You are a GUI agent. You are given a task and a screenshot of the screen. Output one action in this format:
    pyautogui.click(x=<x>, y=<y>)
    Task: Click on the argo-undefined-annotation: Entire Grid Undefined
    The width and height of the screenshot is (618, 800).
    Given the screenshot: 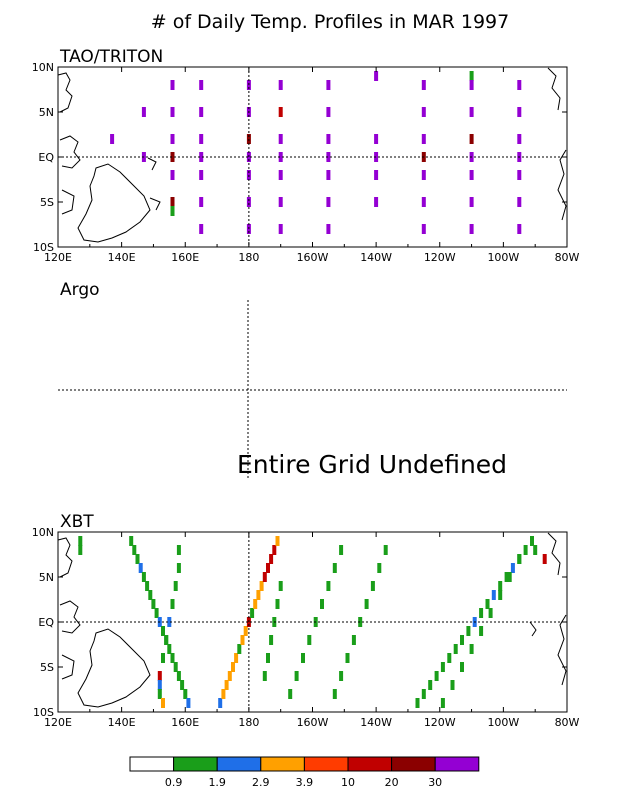 What is the action you would take?
    pyautogui.click(x=372, y=464)
    